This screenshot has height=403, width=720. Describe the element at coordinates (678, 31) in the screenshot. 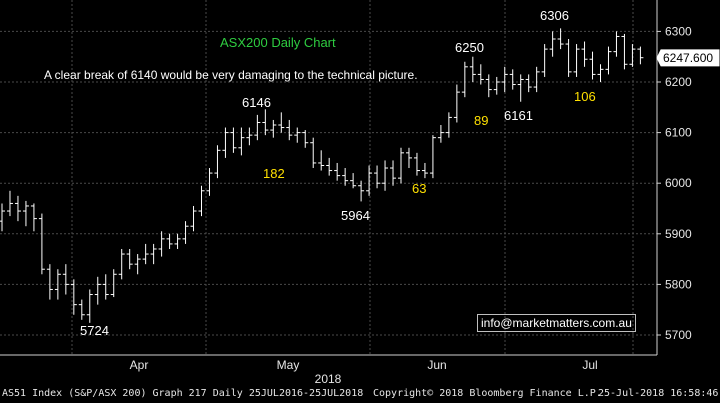

I see `y-tick-label: 6300` at that location.